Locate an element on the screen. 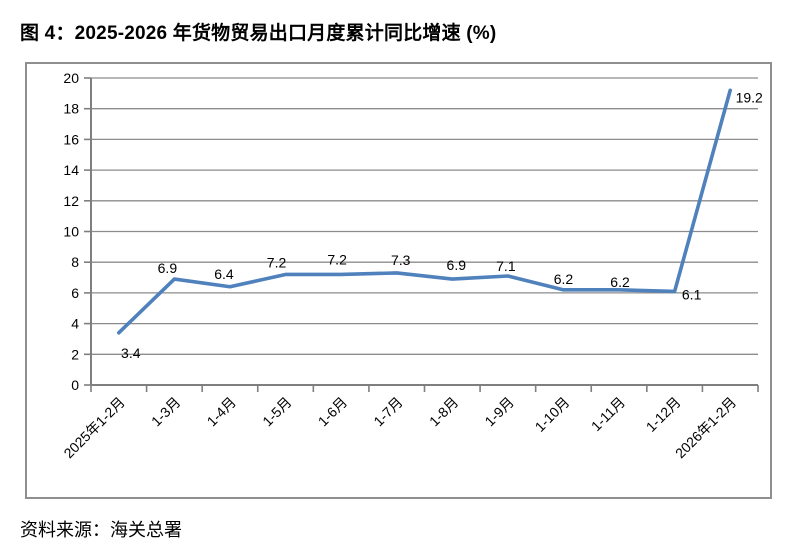  x-tick-label: 1-8月 is located at coordinates (444, 412).